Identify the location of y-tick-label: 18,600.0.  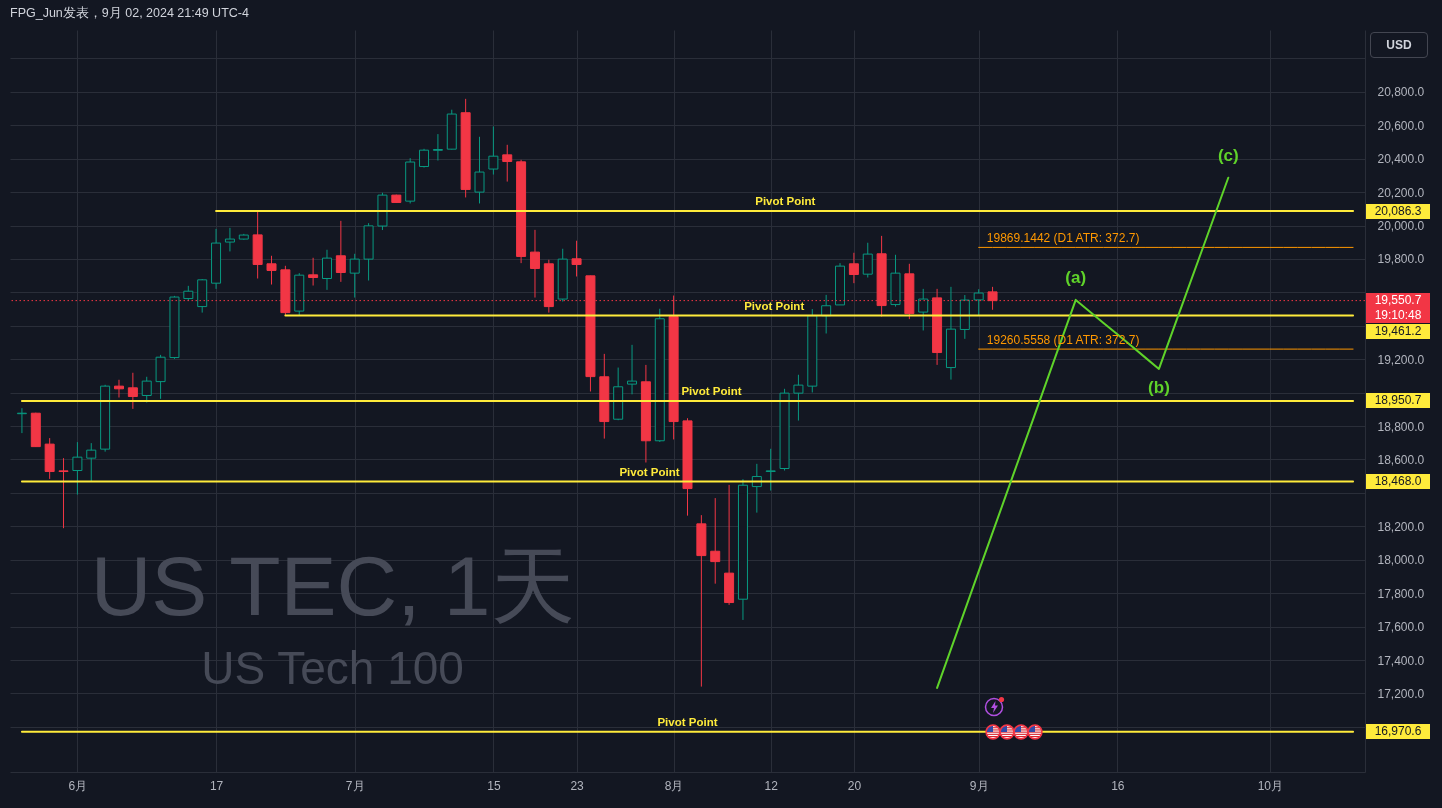
(1401, 459).